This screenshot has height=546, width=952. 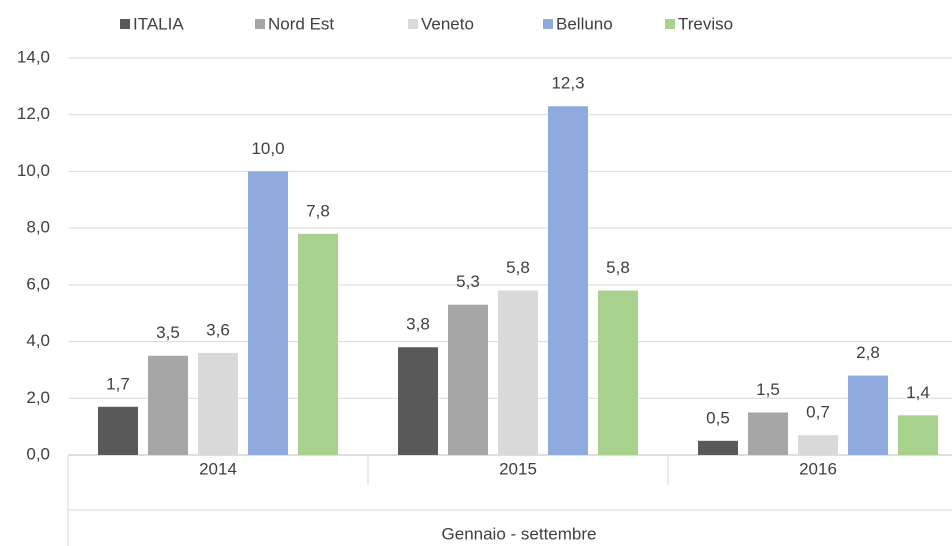 What do you see at coordinates (418, 324) in the screenshot?
I see `value-label: 3,8` at bounding box center [418, 324].